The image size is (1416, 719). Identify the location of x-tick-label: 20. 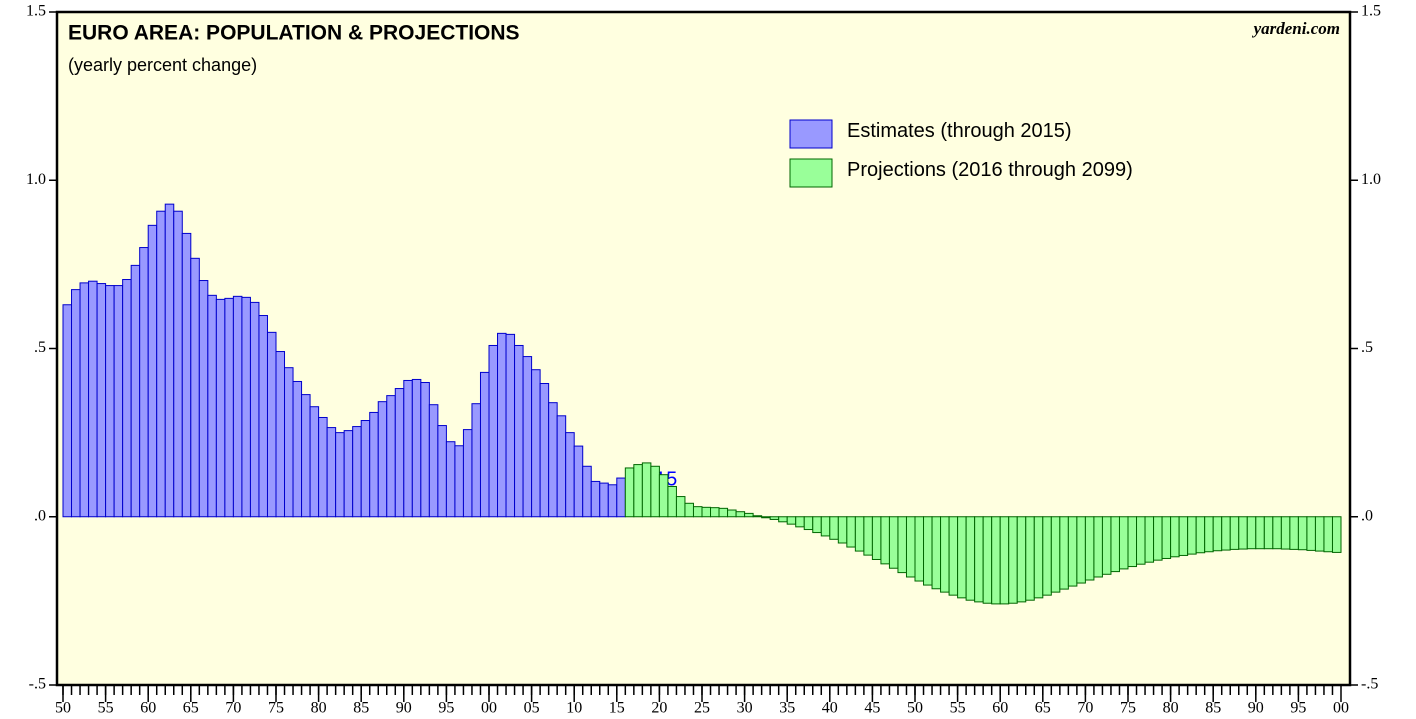
(659, 708).